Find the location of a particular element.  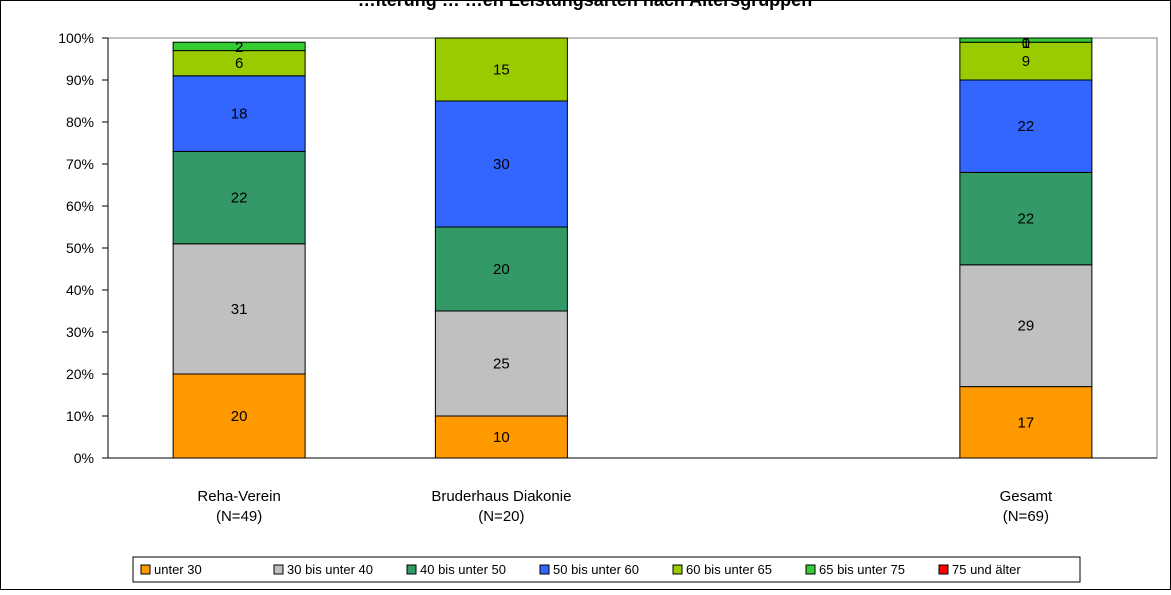

legend-label: 75 und älter is located at coordinates (986, 569).